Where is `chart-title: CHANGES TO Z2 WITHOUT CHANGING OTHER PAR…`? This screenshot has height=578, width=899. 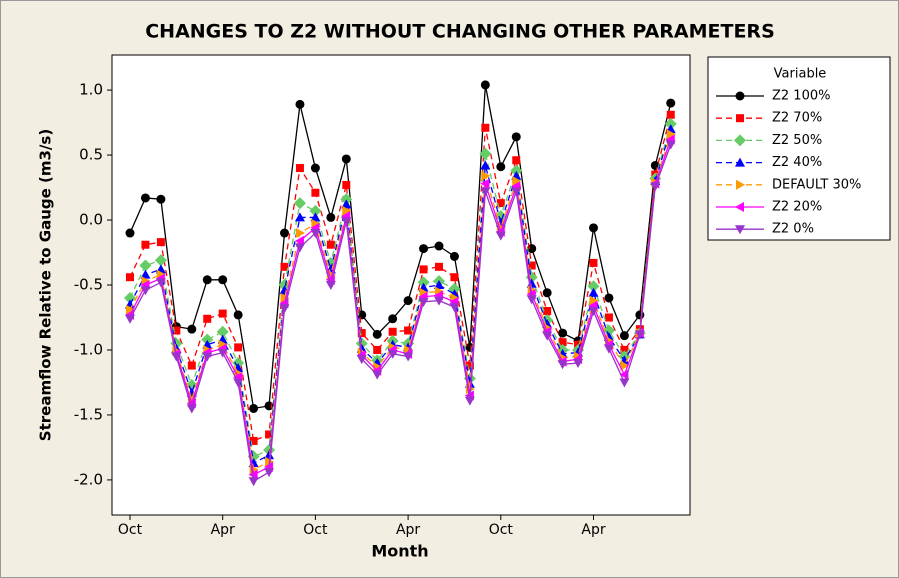
chart-title: CHANGES TO Z2 WITHOUT CHANGING OTHER PAR… is located at coordinates (460, 32).